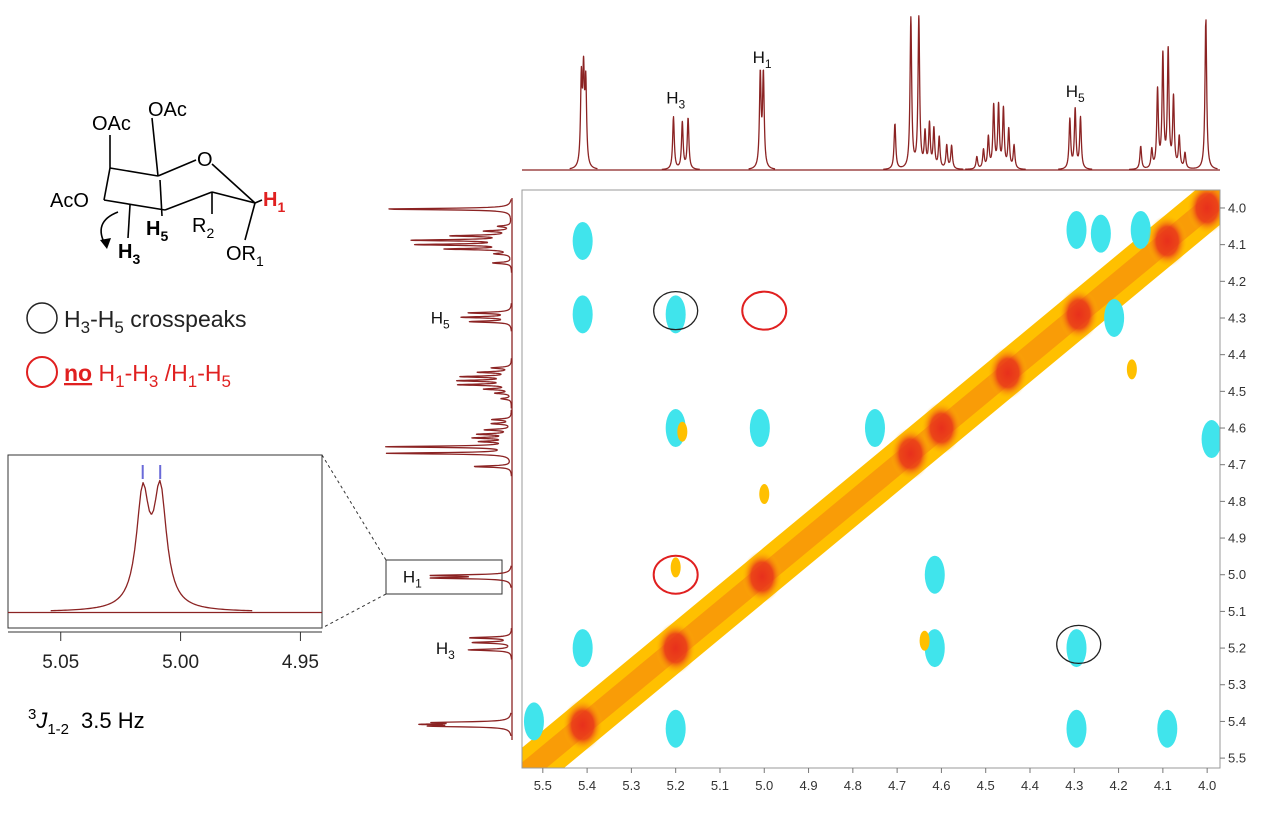 This screenshot has height=817, width=1263. Describe the element at coordinates (1163, 785) in the screenshot. I see `x-tick-label: 4.1` at that location.